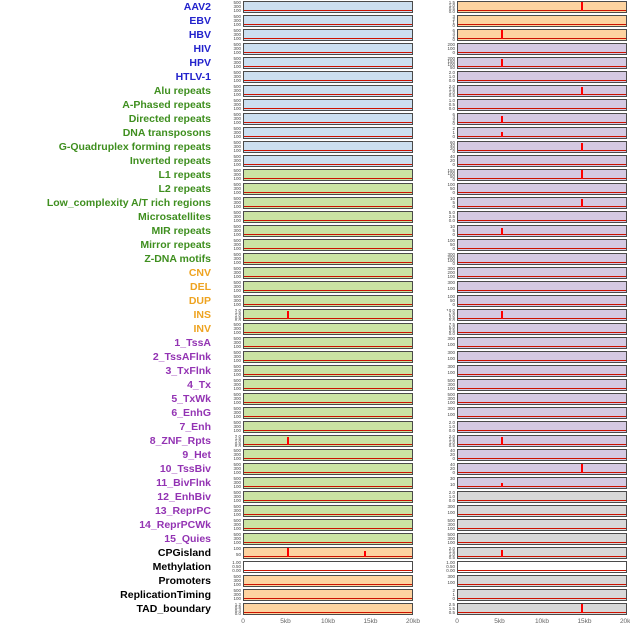  Describe the element at coordinates (237, 607) in the screenshot. I see `y-tick-label: 0.8` at that location.